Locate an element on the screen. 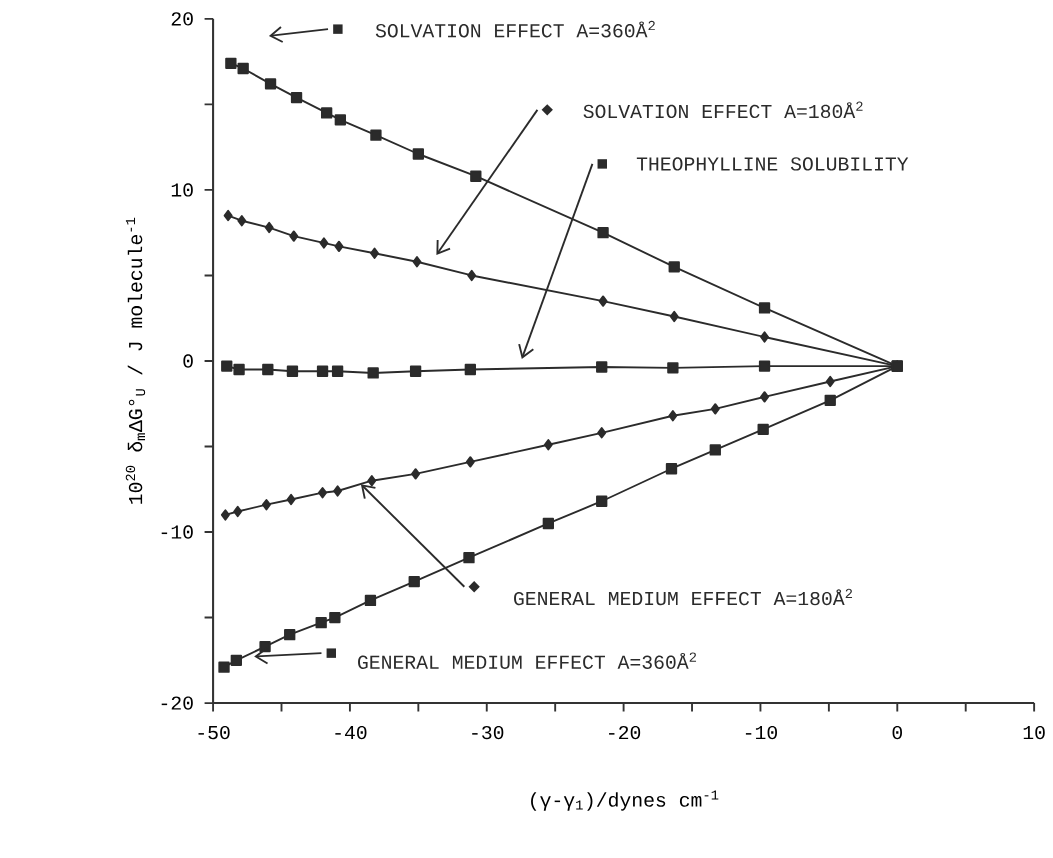 This screenshot has width=1053, height=858. x-tick-label: 0 is located at coordinates (897, 732).